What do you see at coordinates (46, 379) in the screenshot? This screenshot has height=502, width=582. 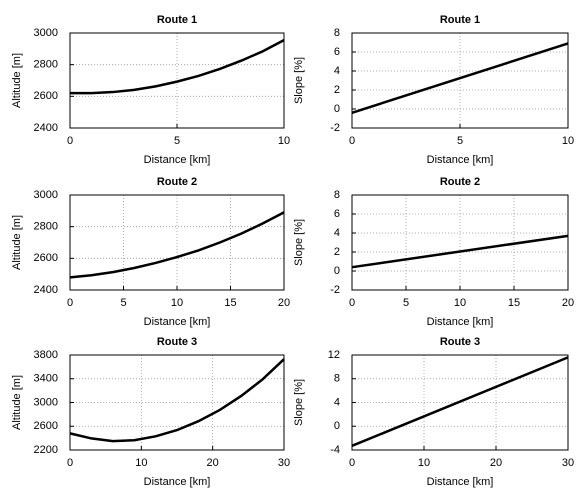 I see `y-tick-label: 3400` at bounding box center [46, 379].